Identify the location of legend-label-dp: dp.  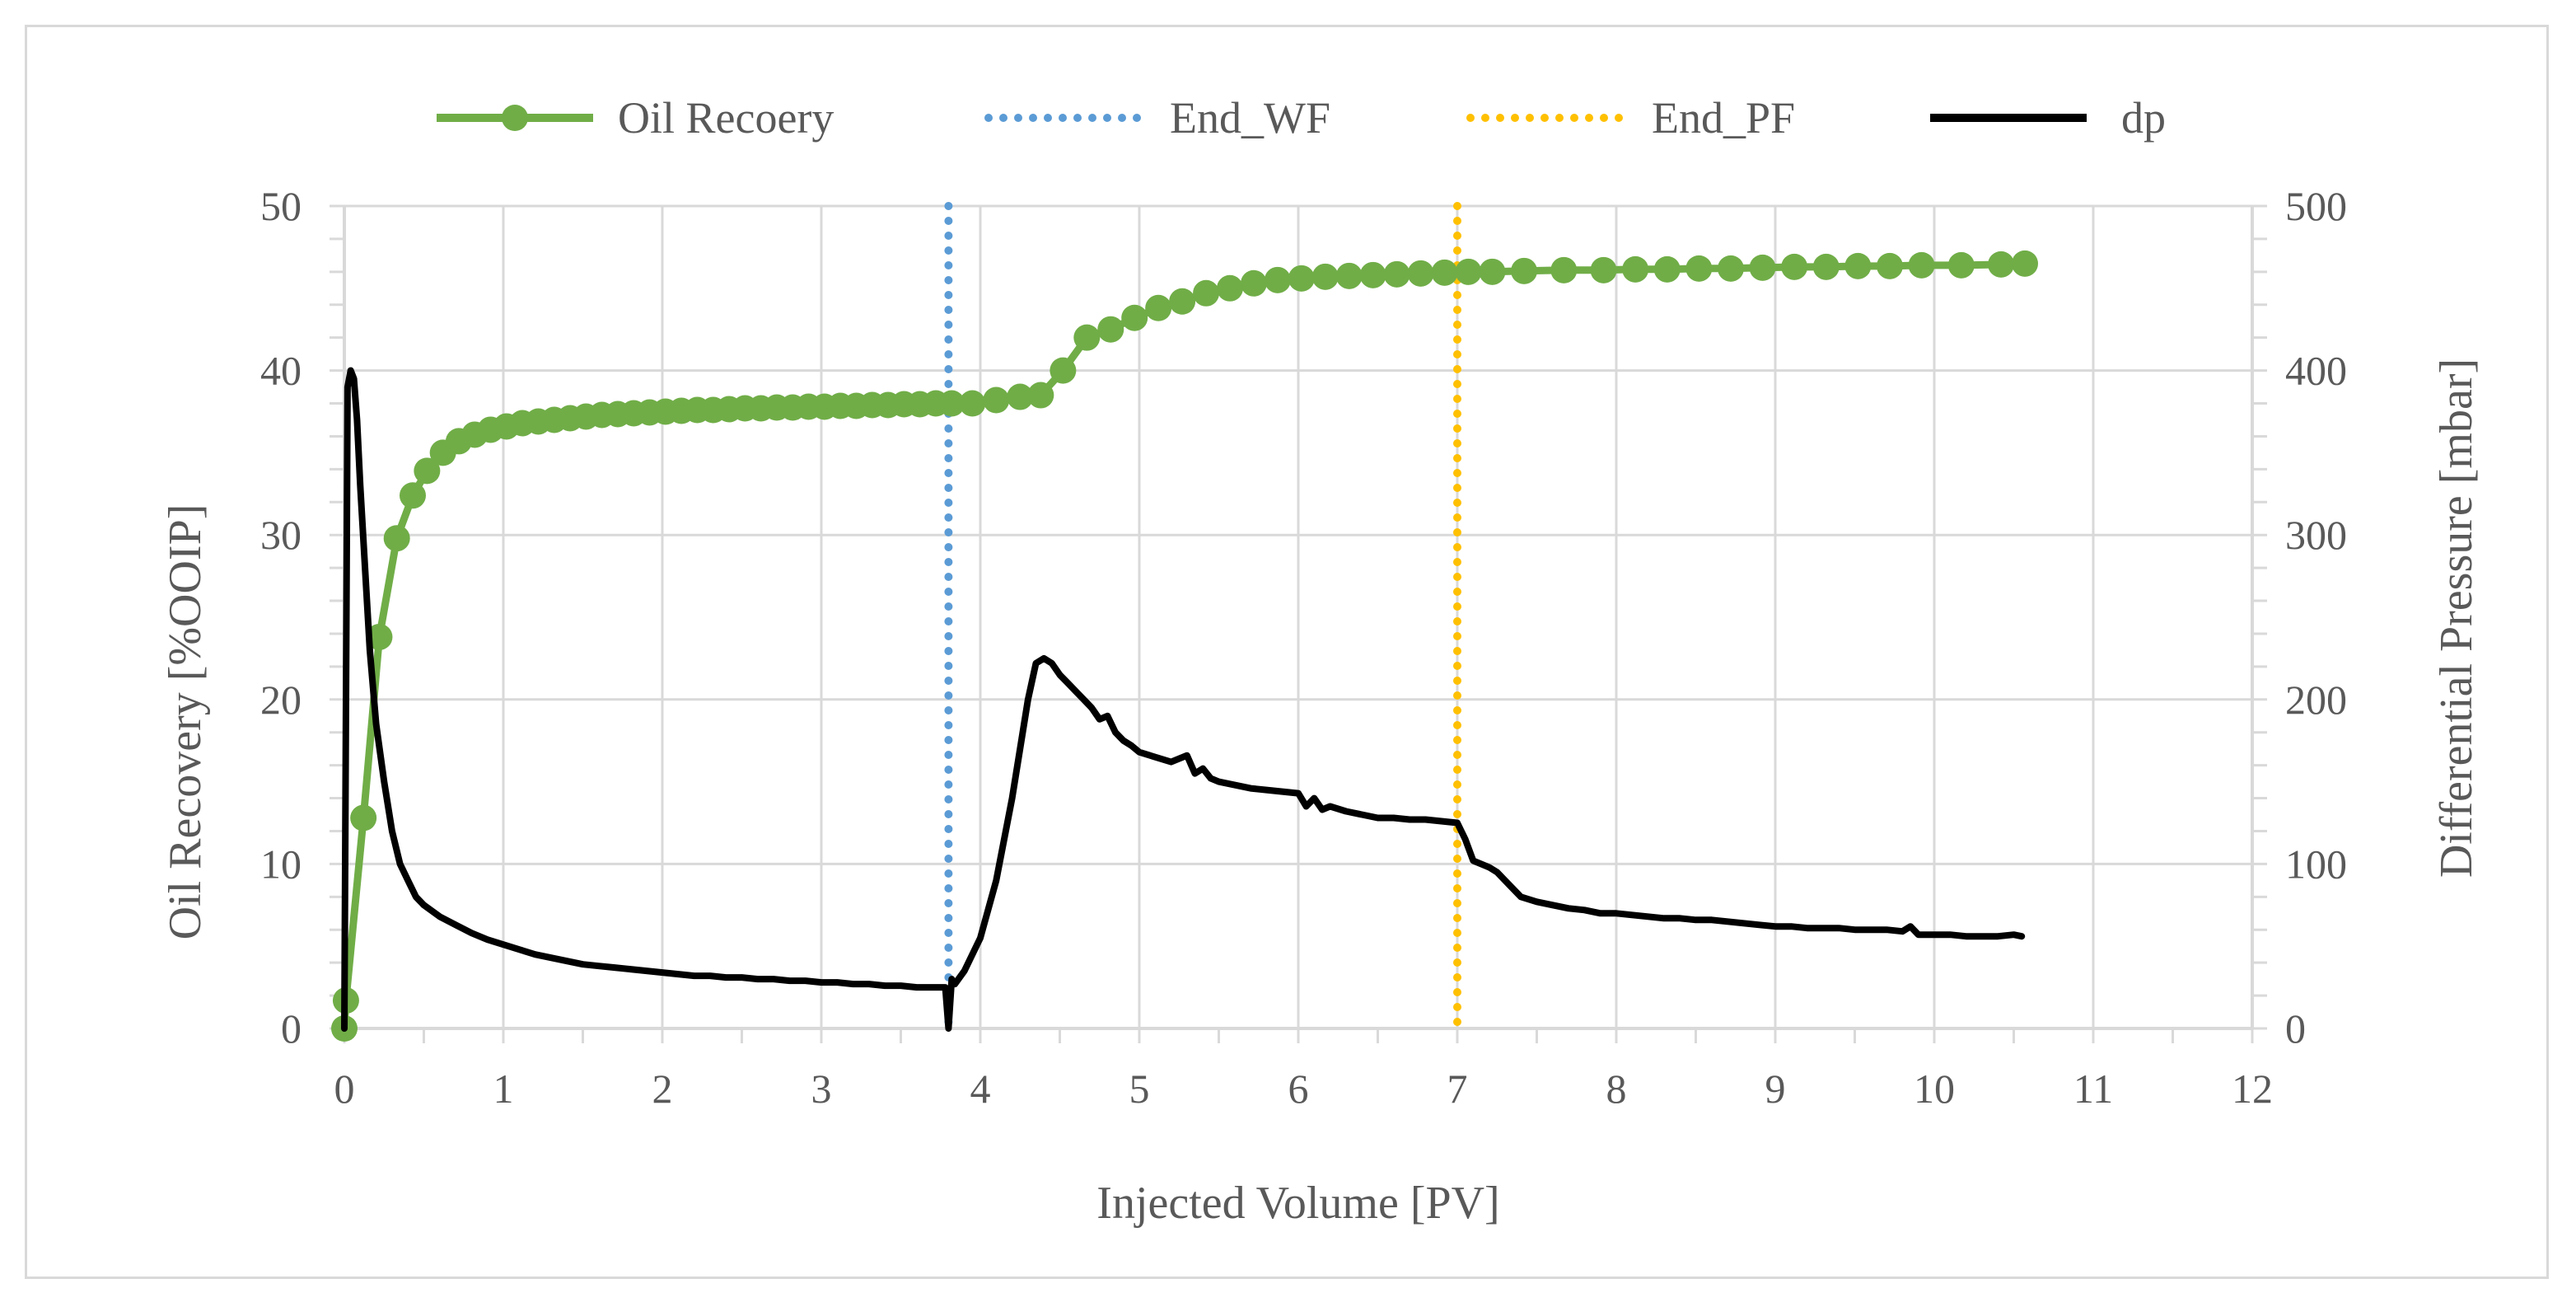
(2143, 118).